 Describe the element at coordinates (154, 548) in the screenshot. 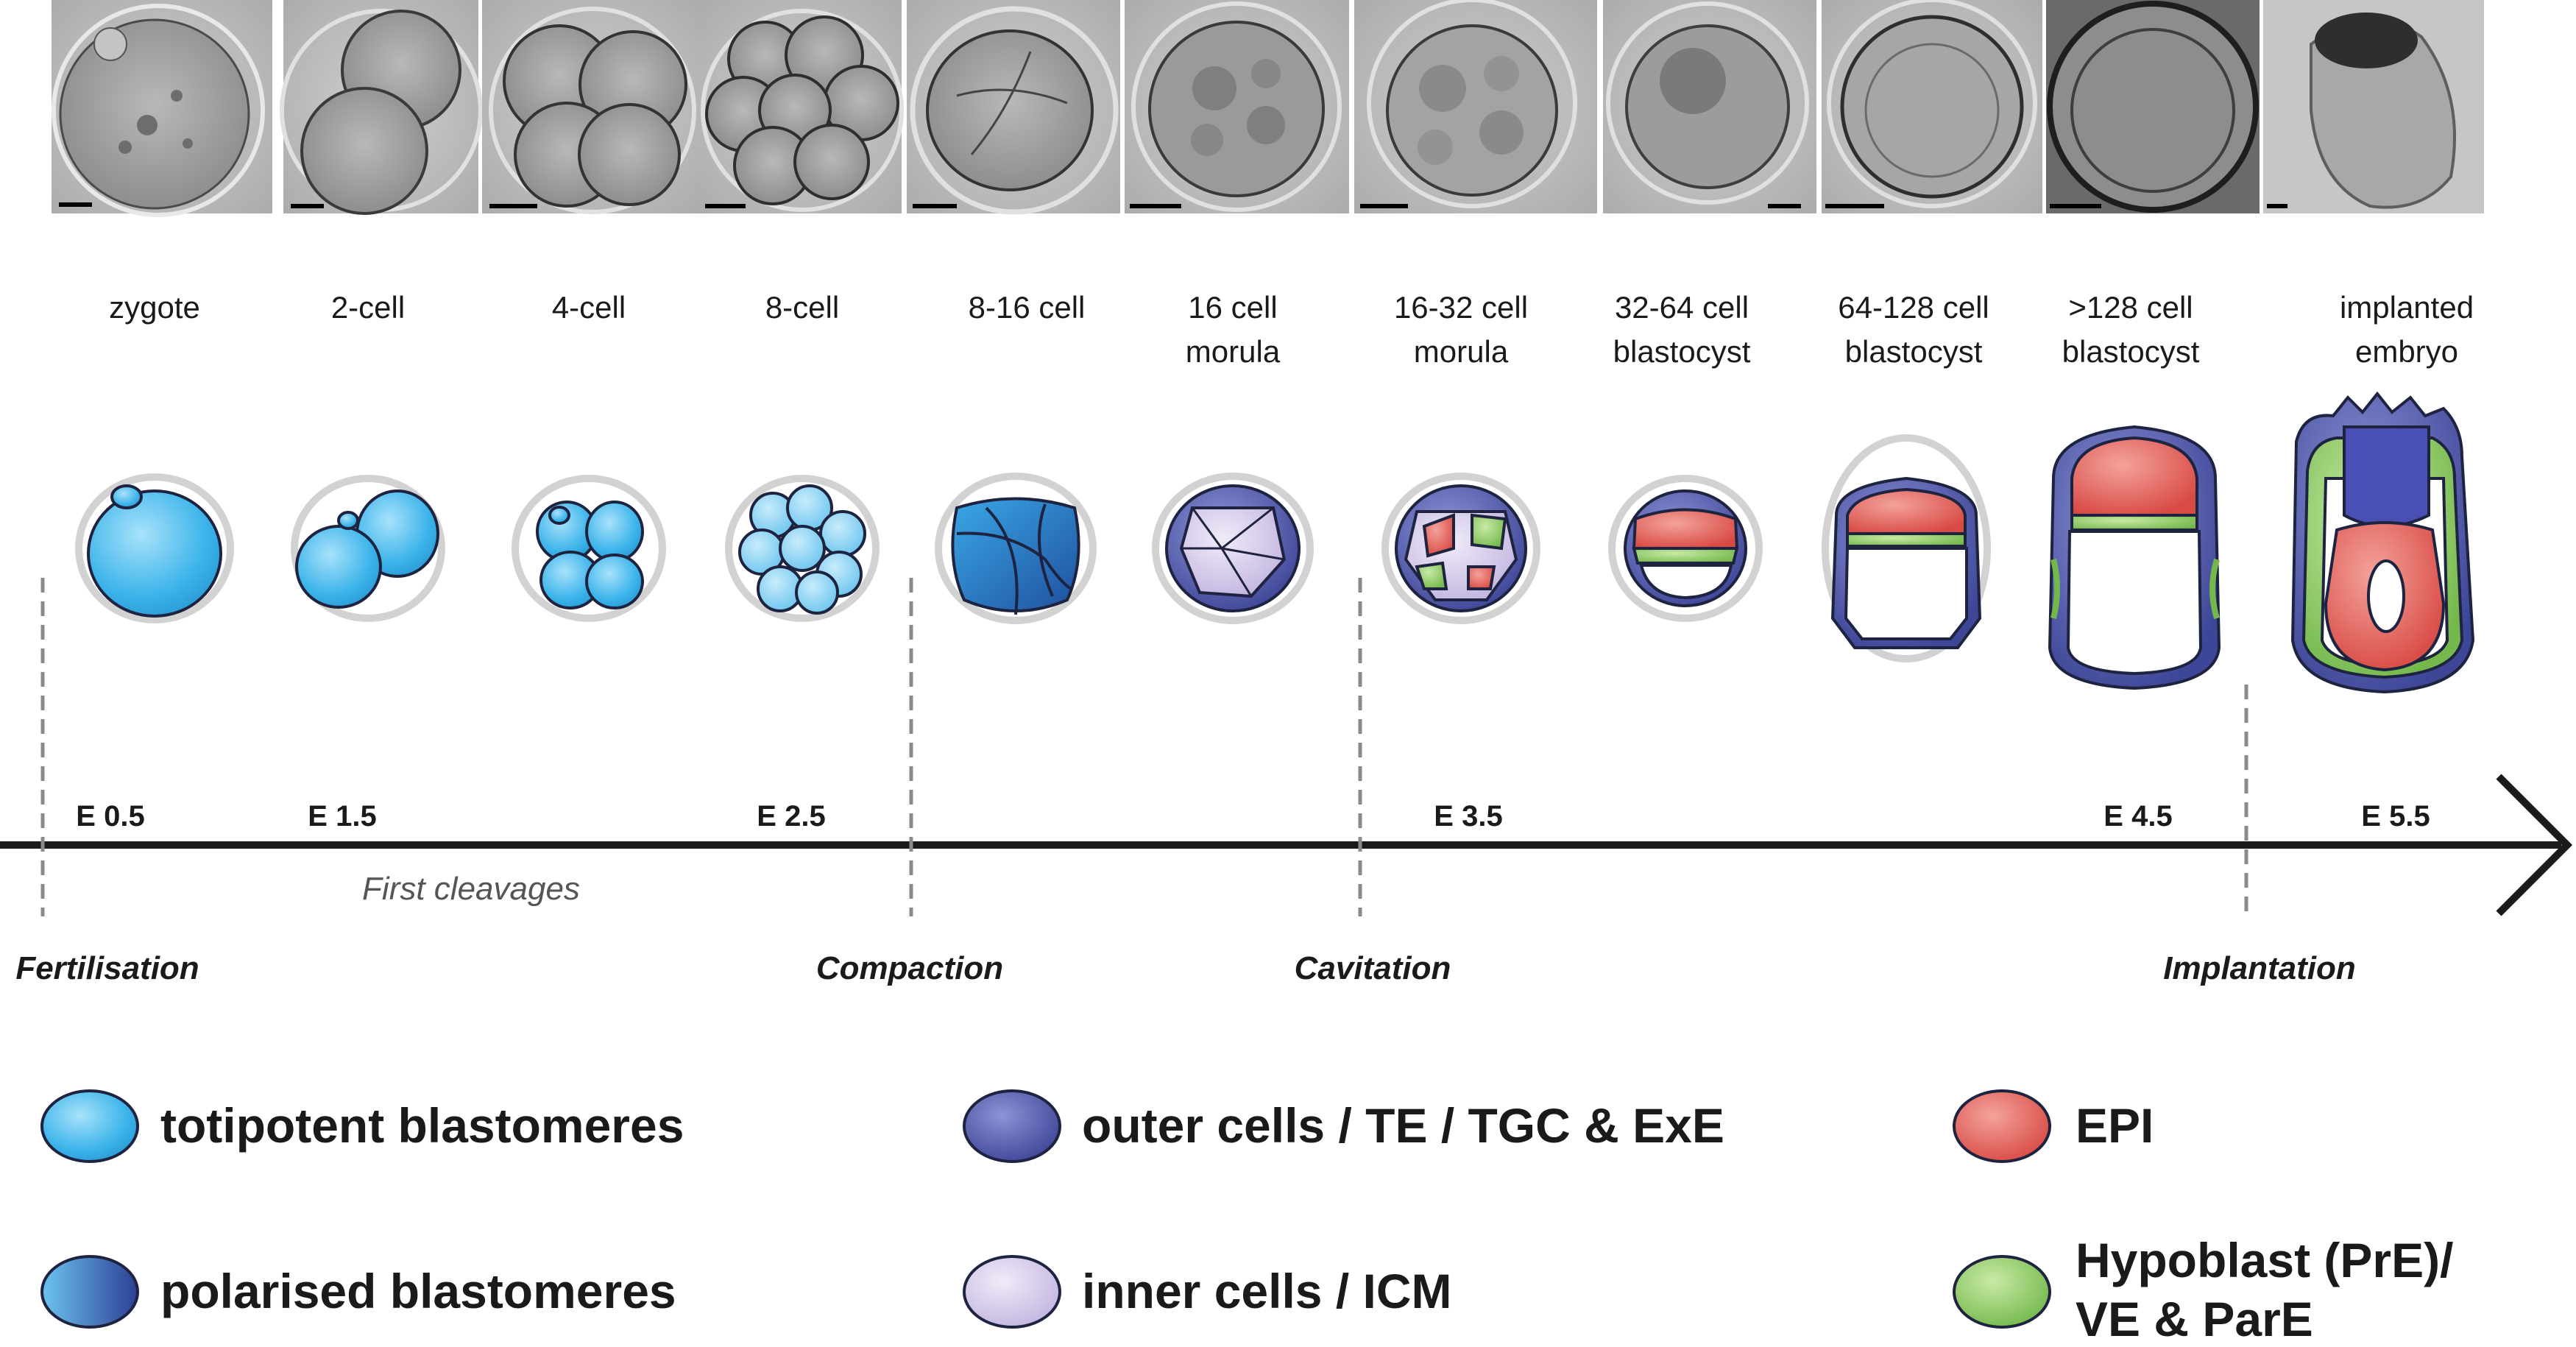

I see `schematic-zygote` at that location.